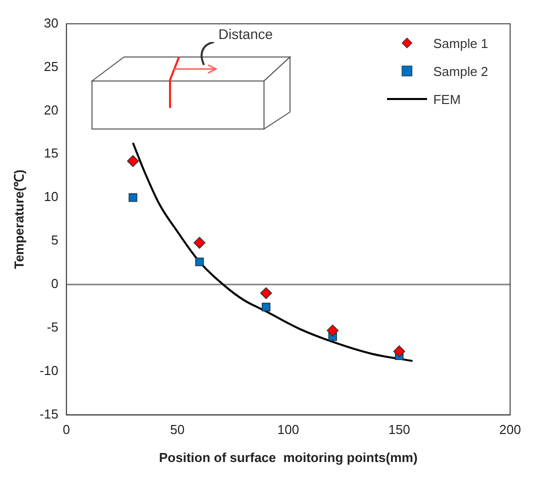  I want to click on x-tick-label: 100, so click(288, 430).